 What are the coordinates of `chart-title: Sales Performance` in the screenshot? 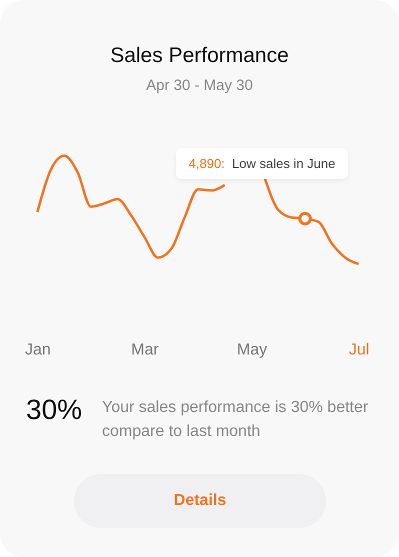 It's located at (199, 56).